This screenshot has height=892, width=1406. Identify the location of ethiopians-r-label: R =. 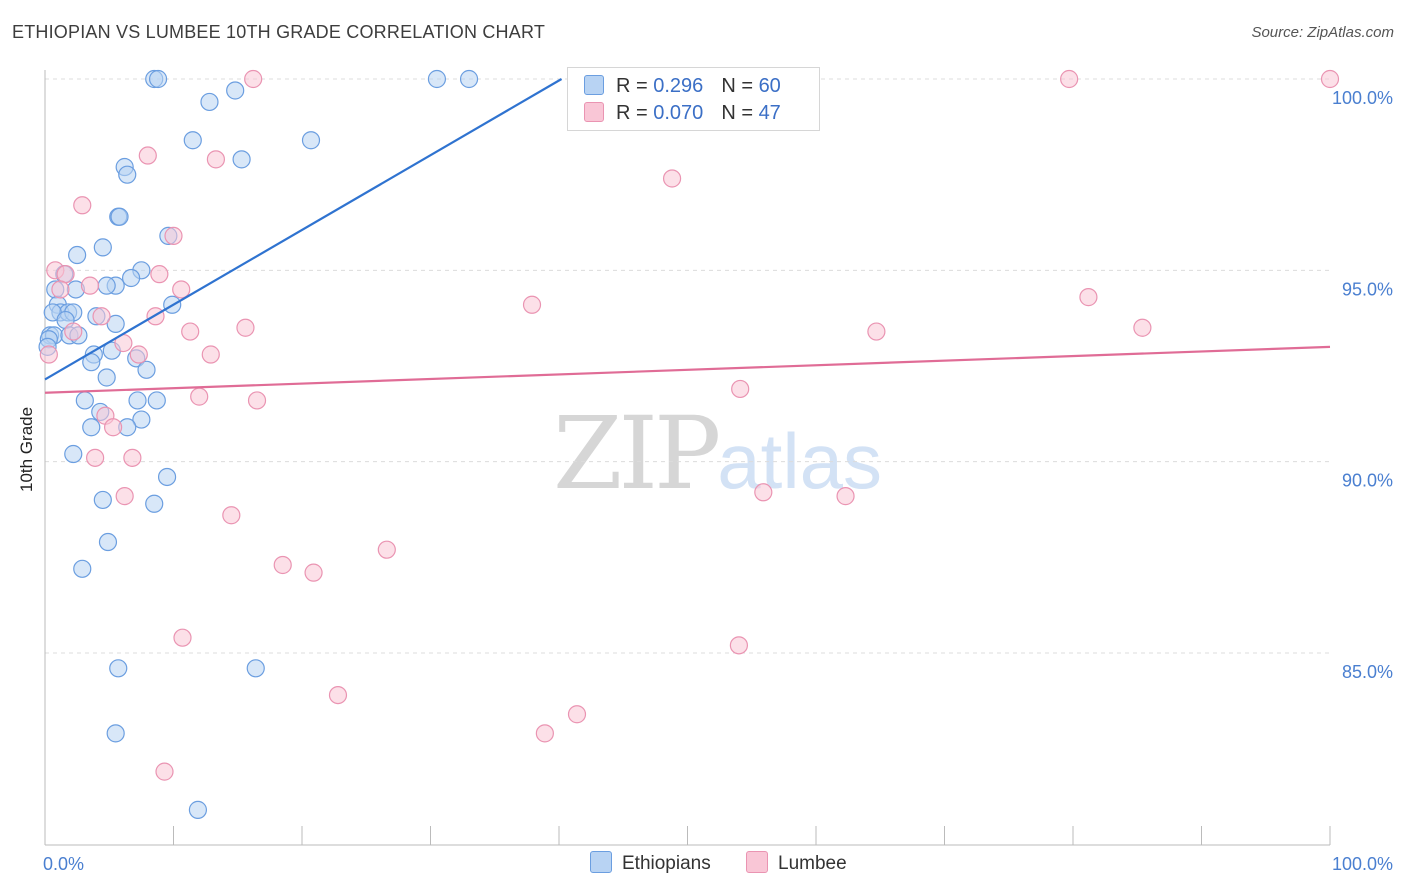
(632, 86).